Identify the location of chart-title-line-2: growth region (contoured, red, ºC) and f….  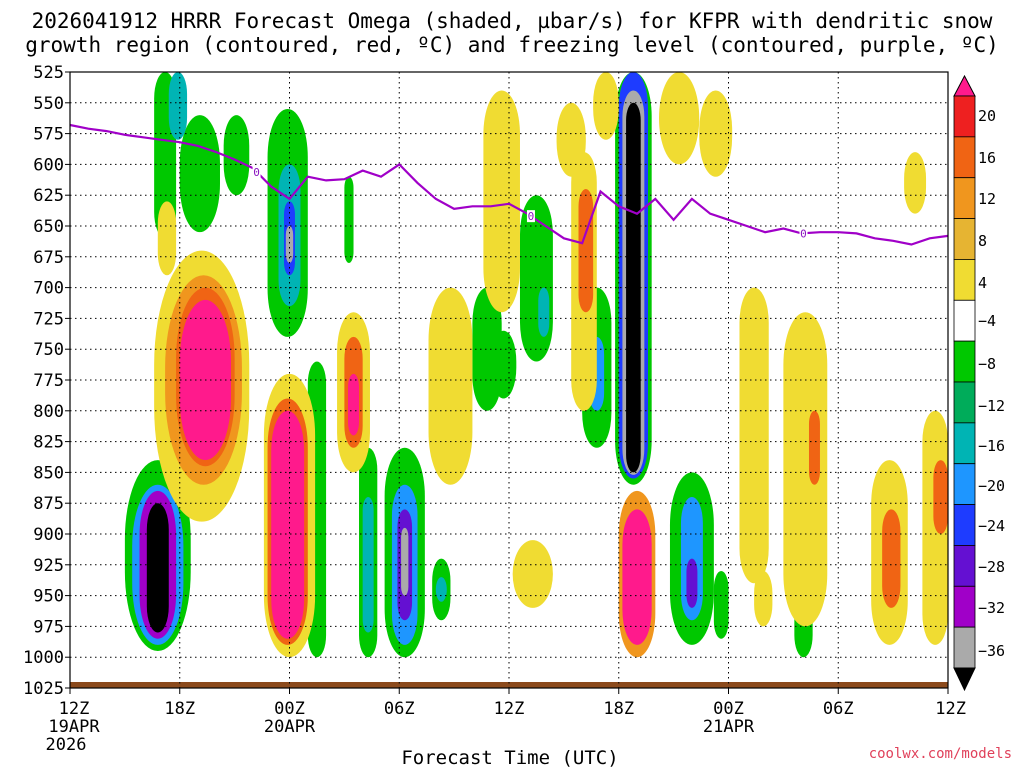
(512, 45).